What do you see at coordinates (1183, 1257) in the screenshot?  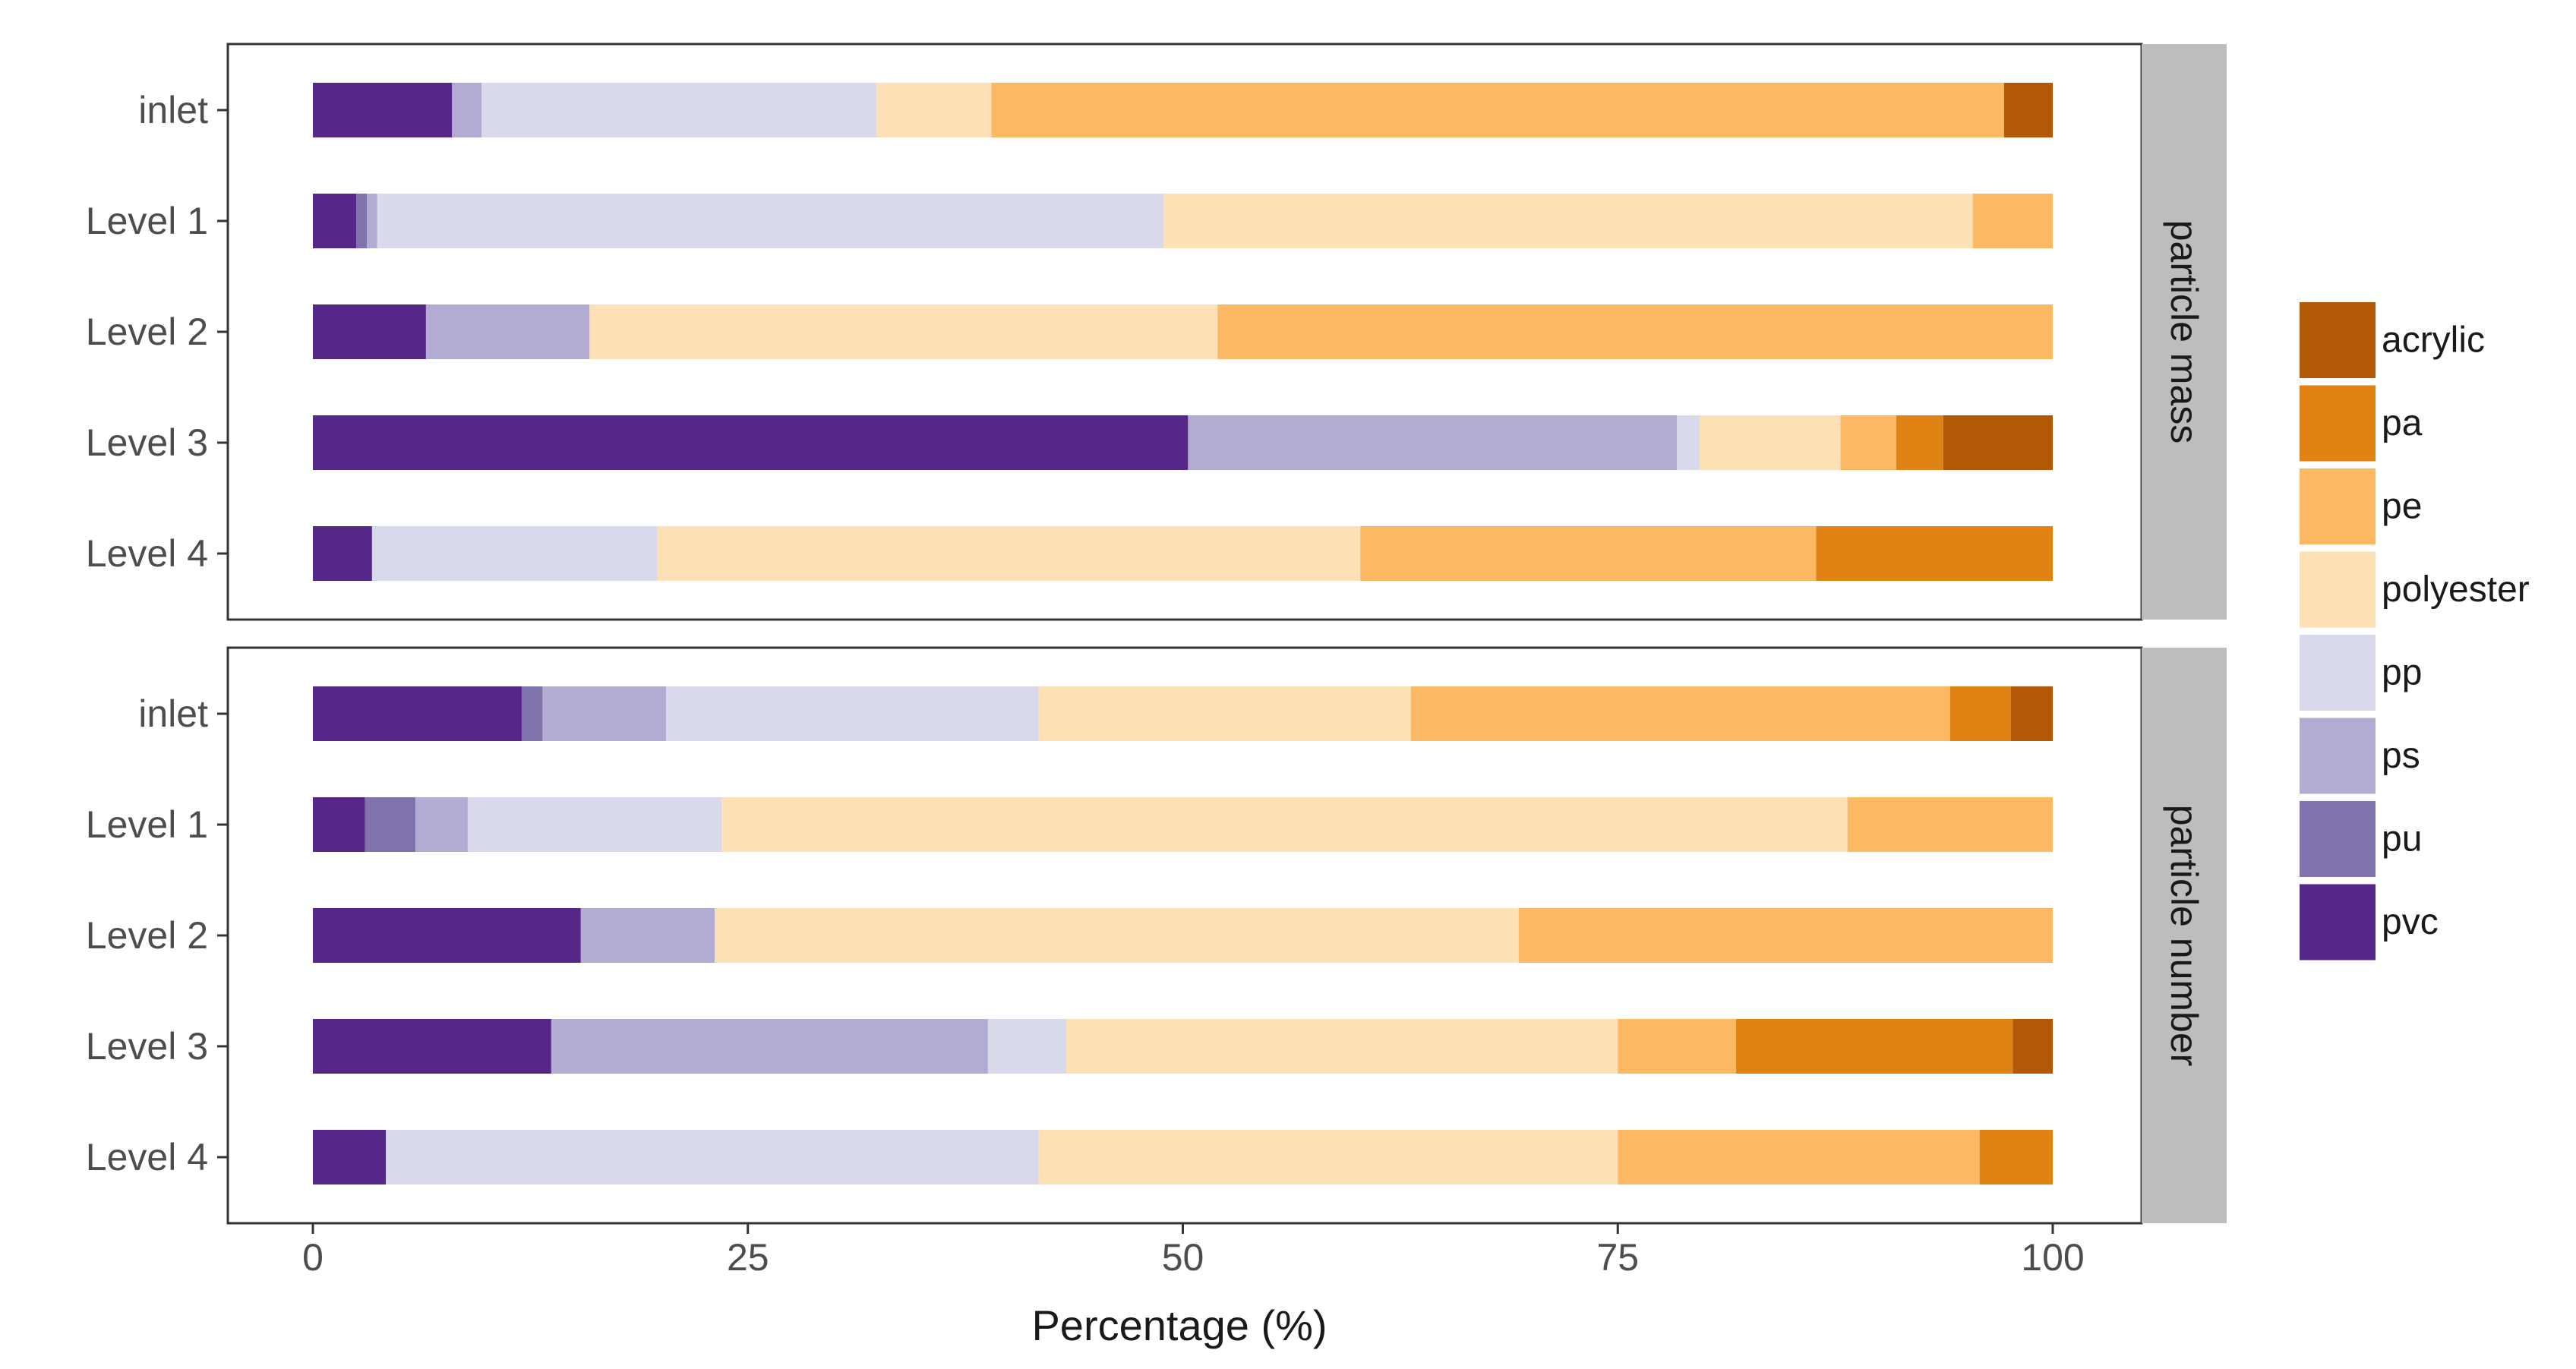 I see `x-tick-label: 50` at bounding box center [1183, 1257].